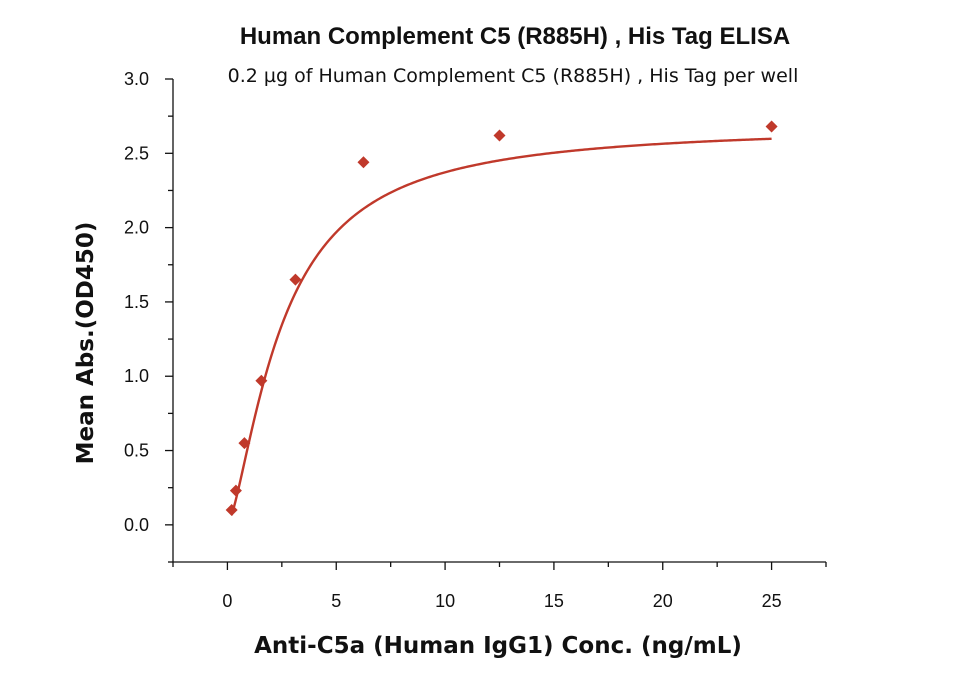 Image resolution: width=960 pixels, height=674 pixels. Describe the element at coordinates (136, 79) in the screenshot. I see `y-tick-label: 3.0` at that location.